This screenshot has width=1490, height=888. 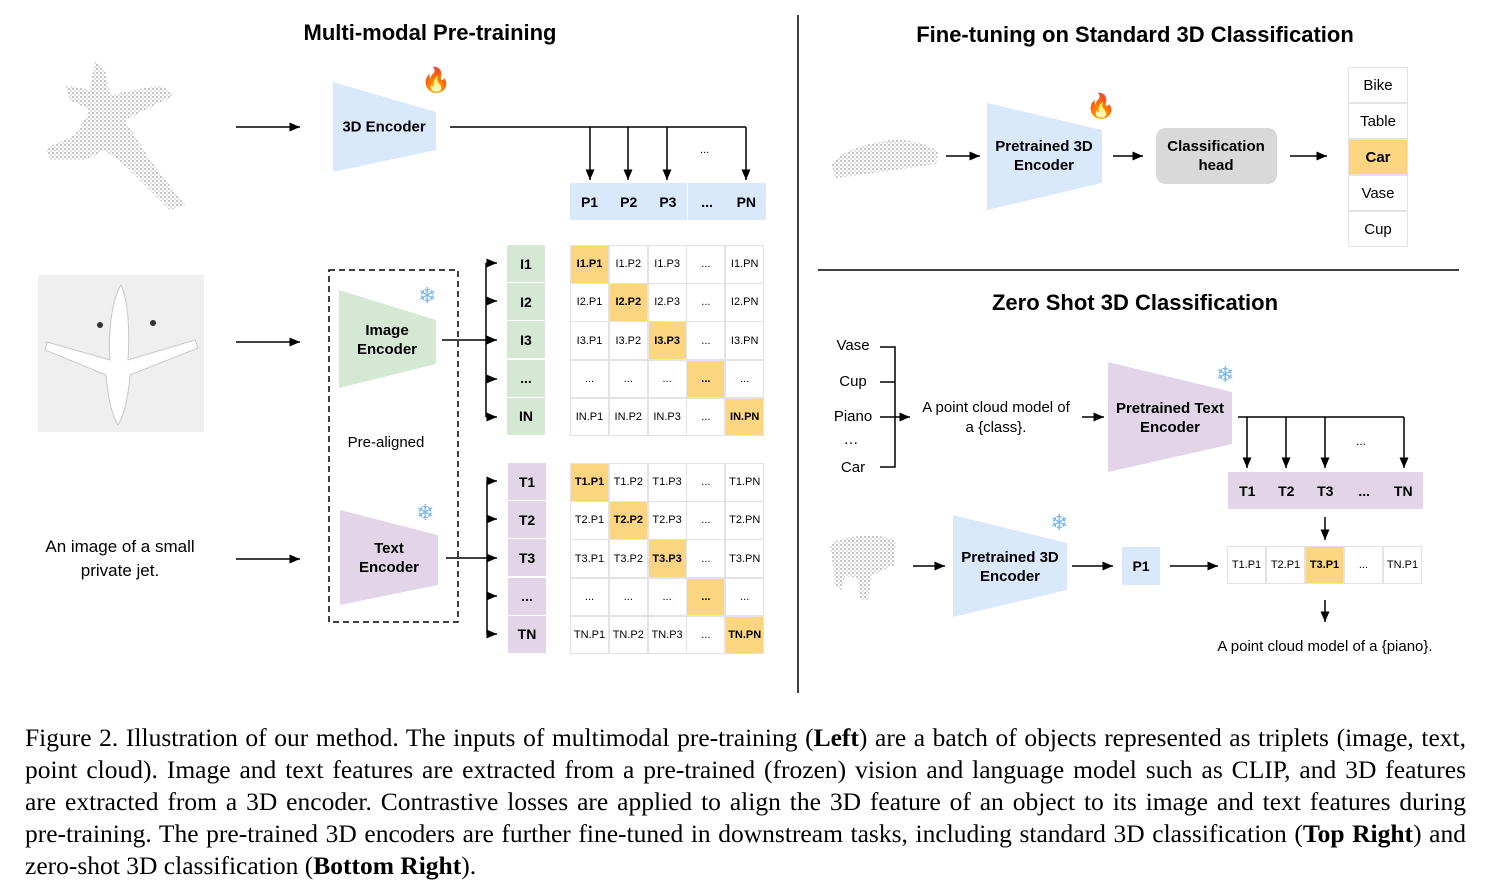 I want to click on caption-text: )., so click(x=469, y=865).